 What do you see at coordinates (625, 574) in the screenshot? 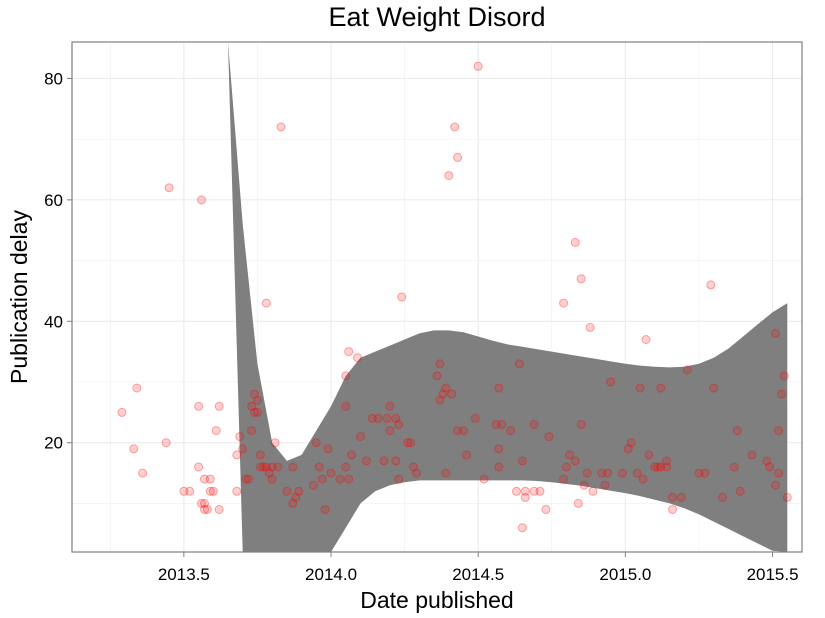
I see `x-tick-label: 2015.0` at bounding box center [625, 574].